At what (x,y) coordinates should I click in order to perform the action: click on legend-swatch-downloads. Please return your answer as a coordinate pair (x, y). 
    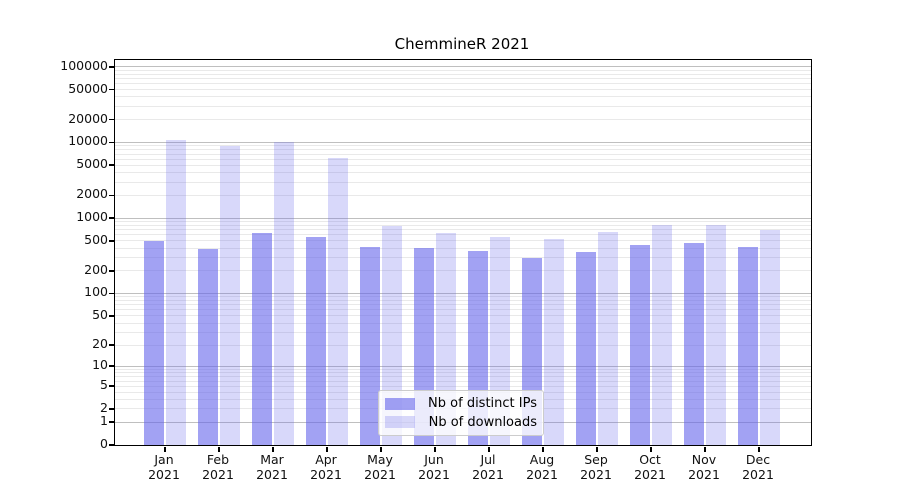
    Looking at the image, I should click on (400, 422).